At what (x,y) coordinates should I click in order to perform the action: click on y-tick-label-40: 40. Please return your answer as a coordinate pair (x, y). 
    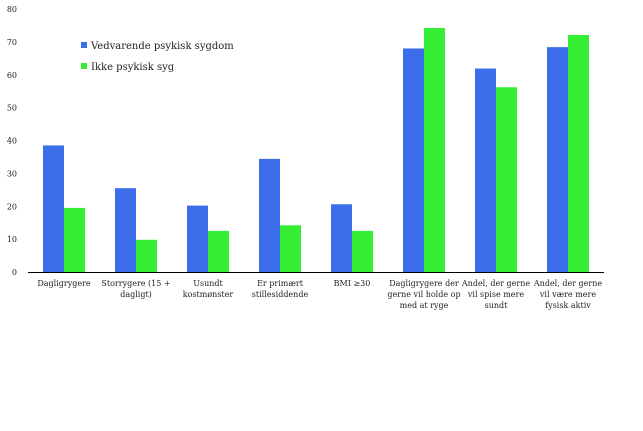
    Looking at the image, I should click on (12, 141).